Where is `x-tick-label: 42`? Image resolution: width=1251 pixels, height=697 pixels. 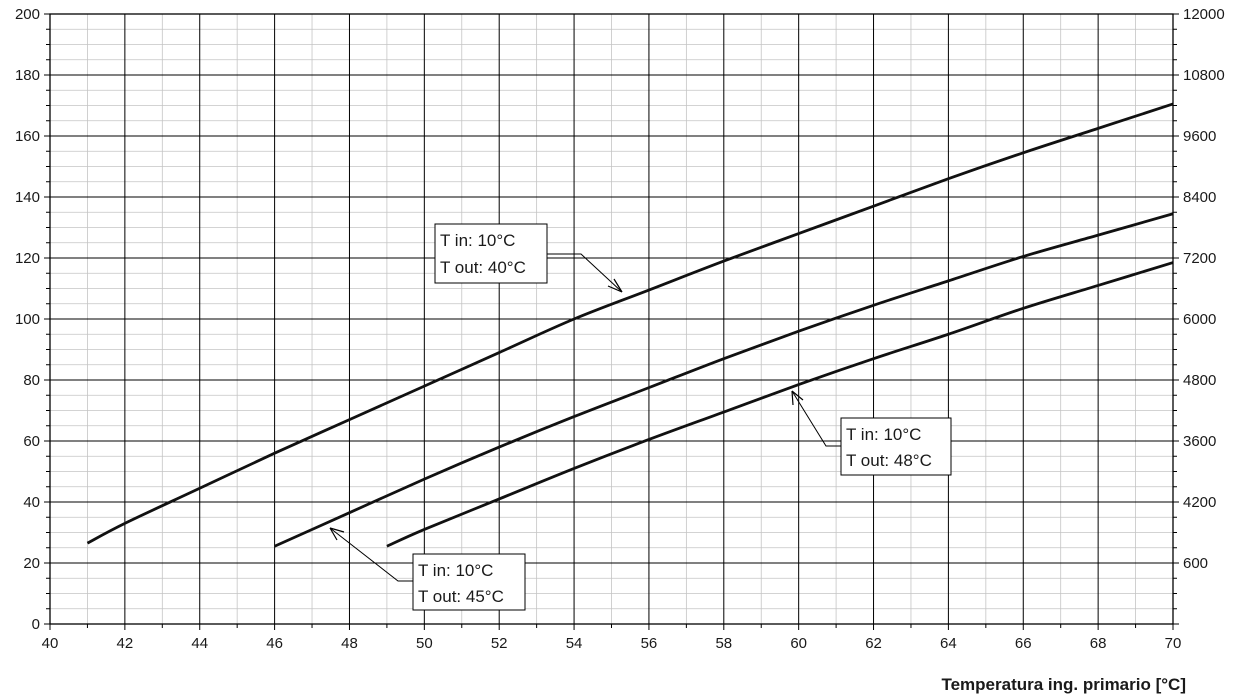 x-tick-label: 42 is located at coordinates (125, 643).